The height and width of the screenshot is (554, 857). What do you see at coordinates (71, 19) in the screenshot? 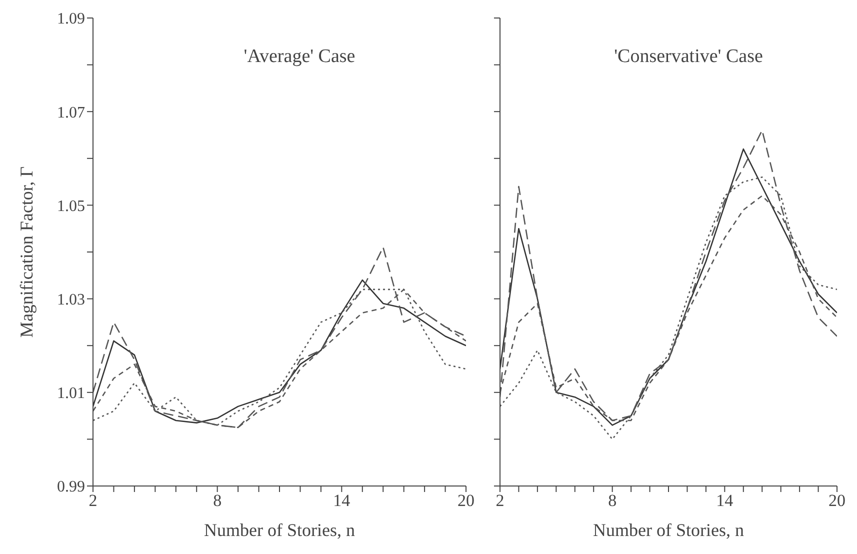
I see `y-tick-label: 1.09` at bounding box center [71, 19].